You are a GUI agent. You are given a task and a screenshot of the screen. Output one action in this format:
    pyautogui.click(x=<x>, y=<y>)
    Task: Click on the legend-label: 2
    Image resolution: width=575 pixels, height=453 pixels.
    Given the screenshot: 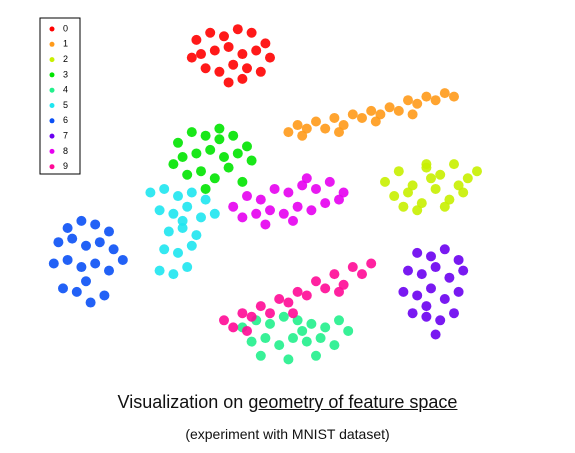 What is the action you would take?
    pyautogui.click(x=65, y=59)
    